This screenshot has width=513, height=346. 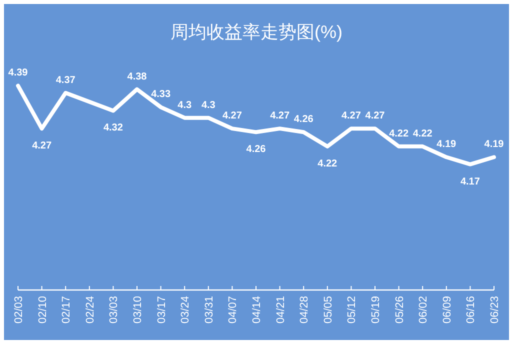 What do you see at coordinates (257, 310) in the screenshot?
I see `x-tick-label: 04/14` at bounding box center [257, 310].